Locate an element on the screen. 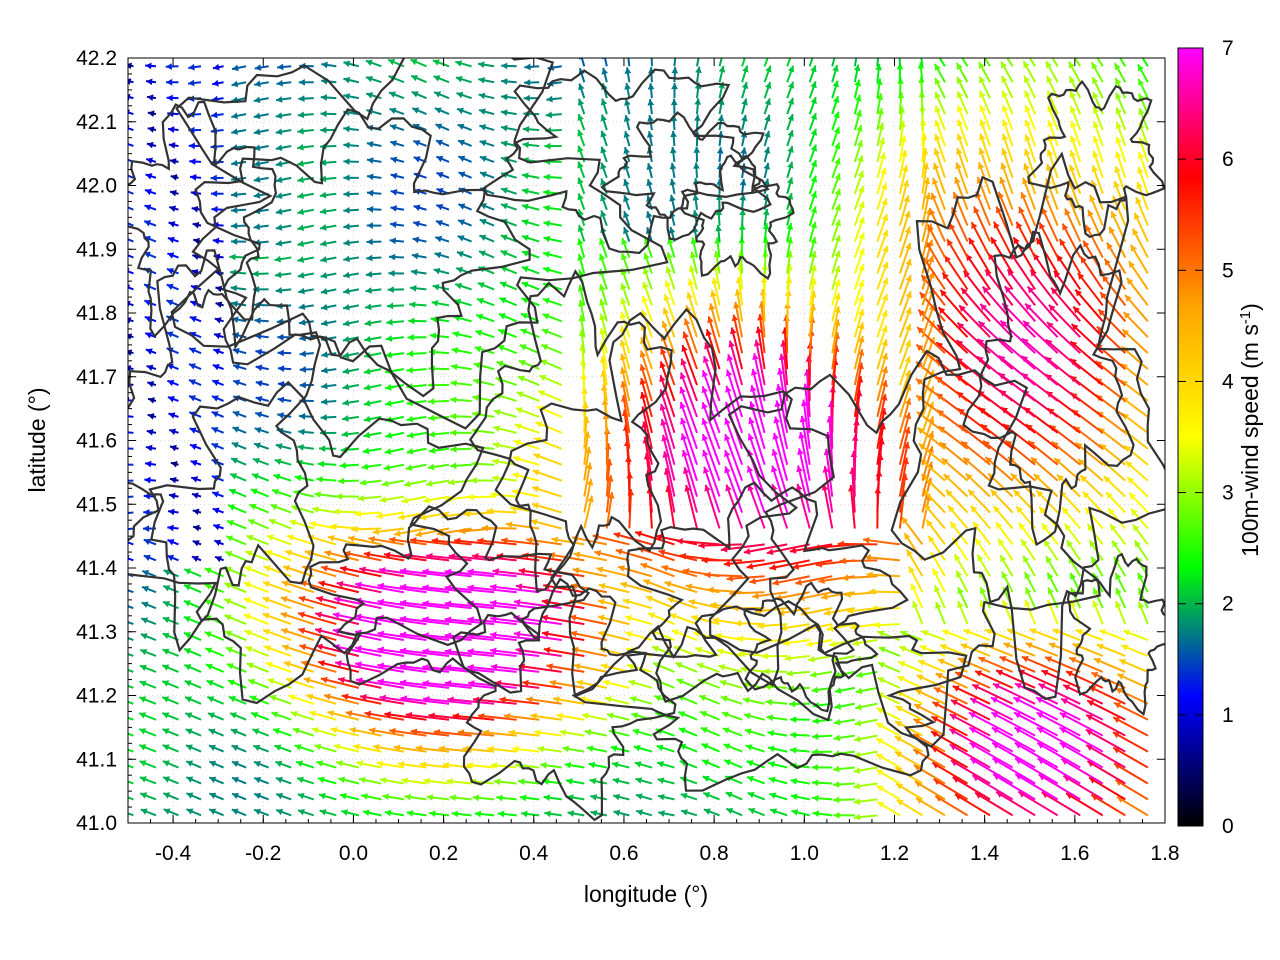 This screenshot has width=1280, height=960. colorbar-tick-label: 6 is located at coordinates (1228, 159).